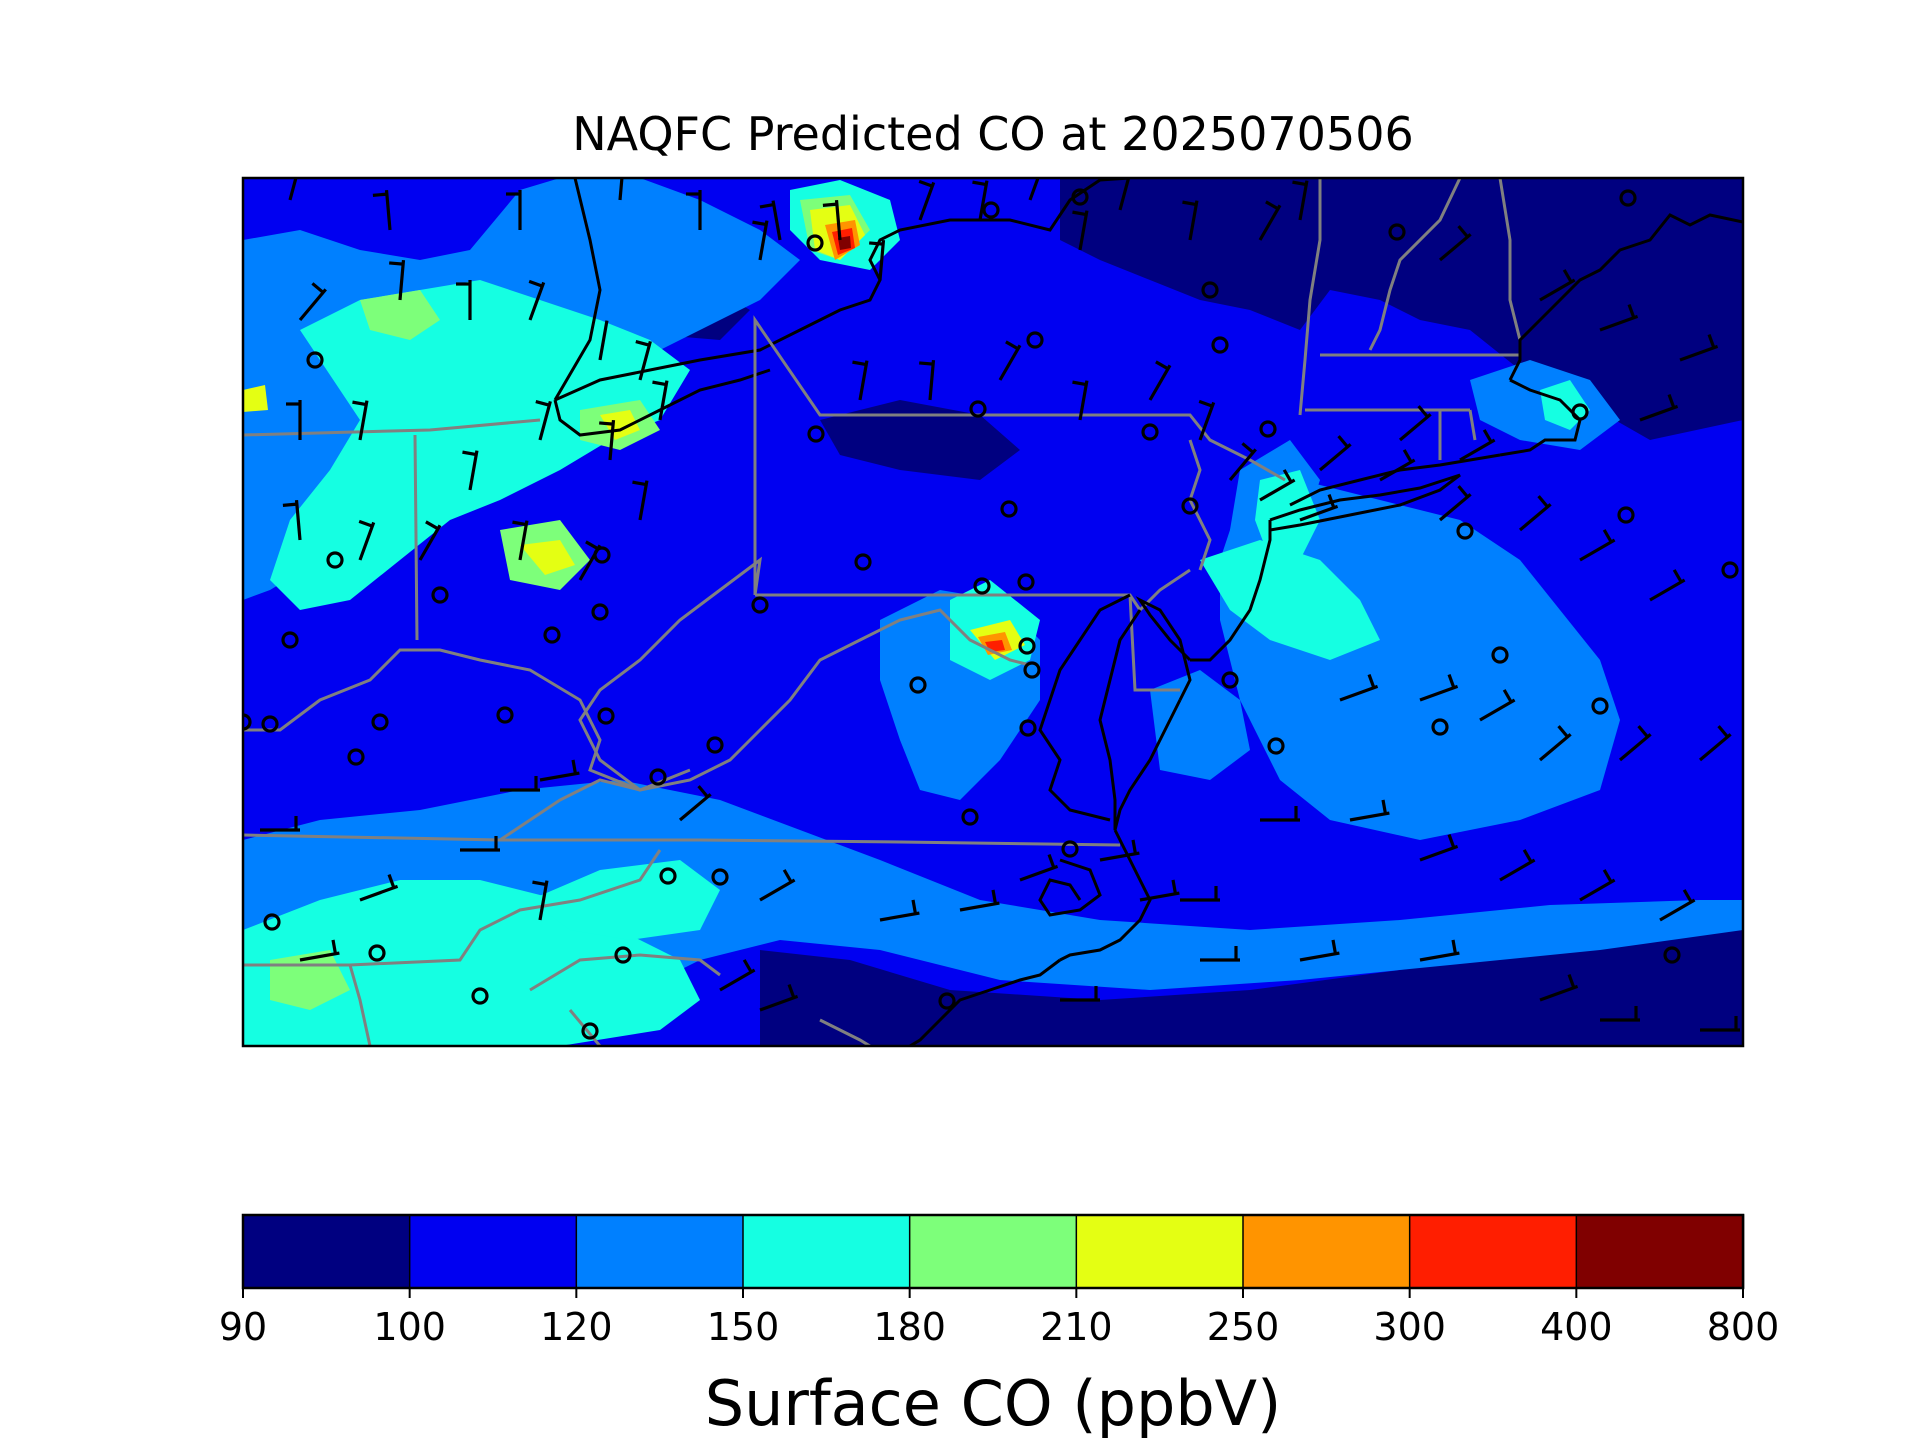 This screenshot has height=1440, width=1920. Describe the element at coordinates (804, 674) in the screenshot. I see `md-wv-border` at that location.